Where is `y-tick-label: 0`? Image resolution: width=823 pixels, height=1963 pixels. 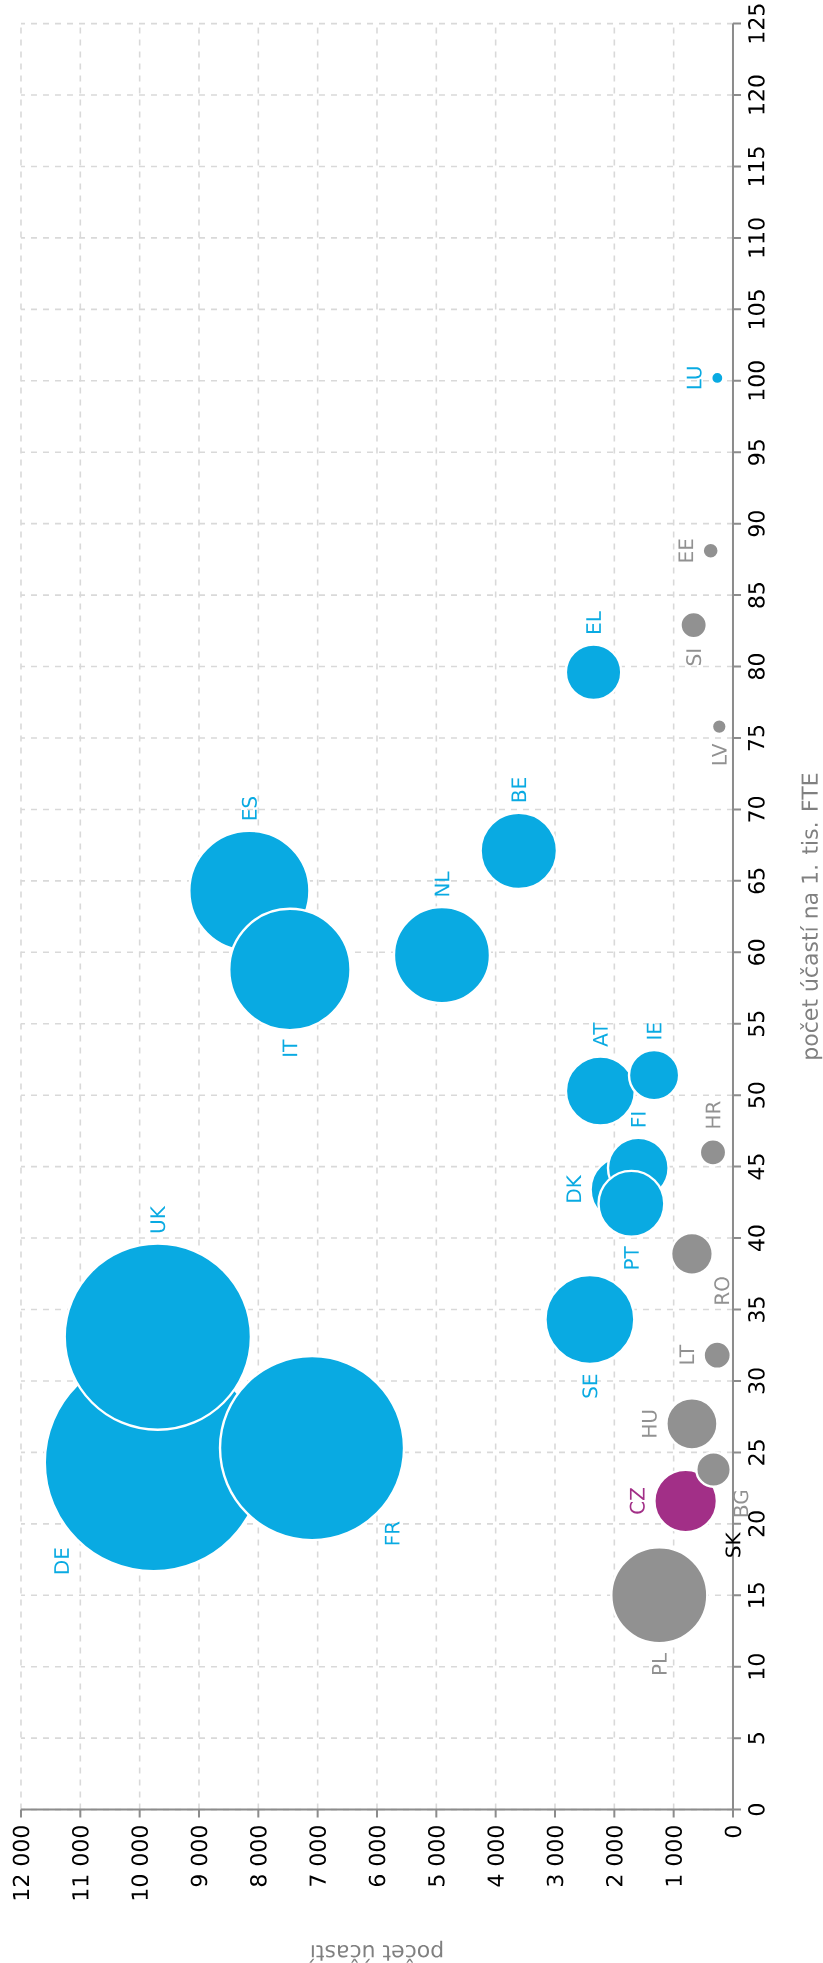
y-tick-label: 0 is located at coordinates (756, 1810).